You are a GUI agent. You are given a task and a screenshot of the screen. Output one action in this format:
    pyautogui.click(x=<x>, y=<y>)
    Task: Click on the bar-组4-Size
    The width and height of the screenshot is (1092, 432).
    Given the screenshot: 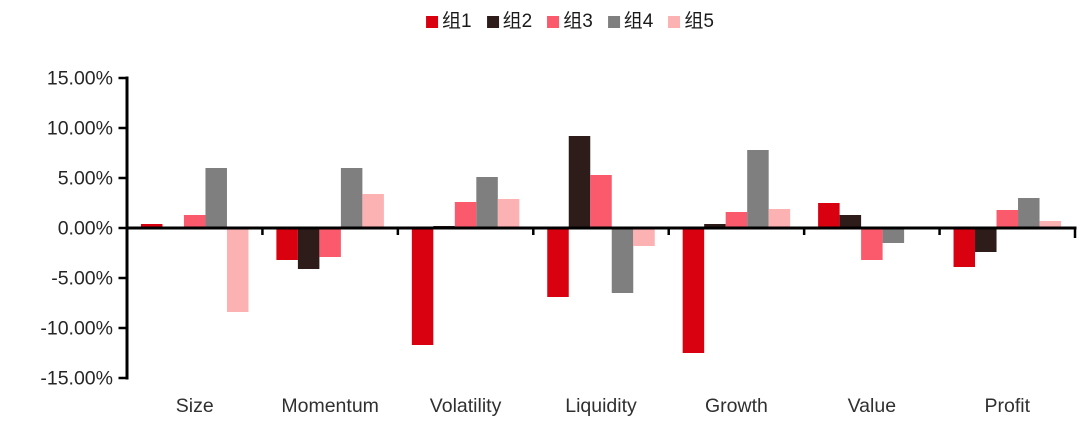 What is the action you would take?
    pyautogui.click(x=216, y=198)
    